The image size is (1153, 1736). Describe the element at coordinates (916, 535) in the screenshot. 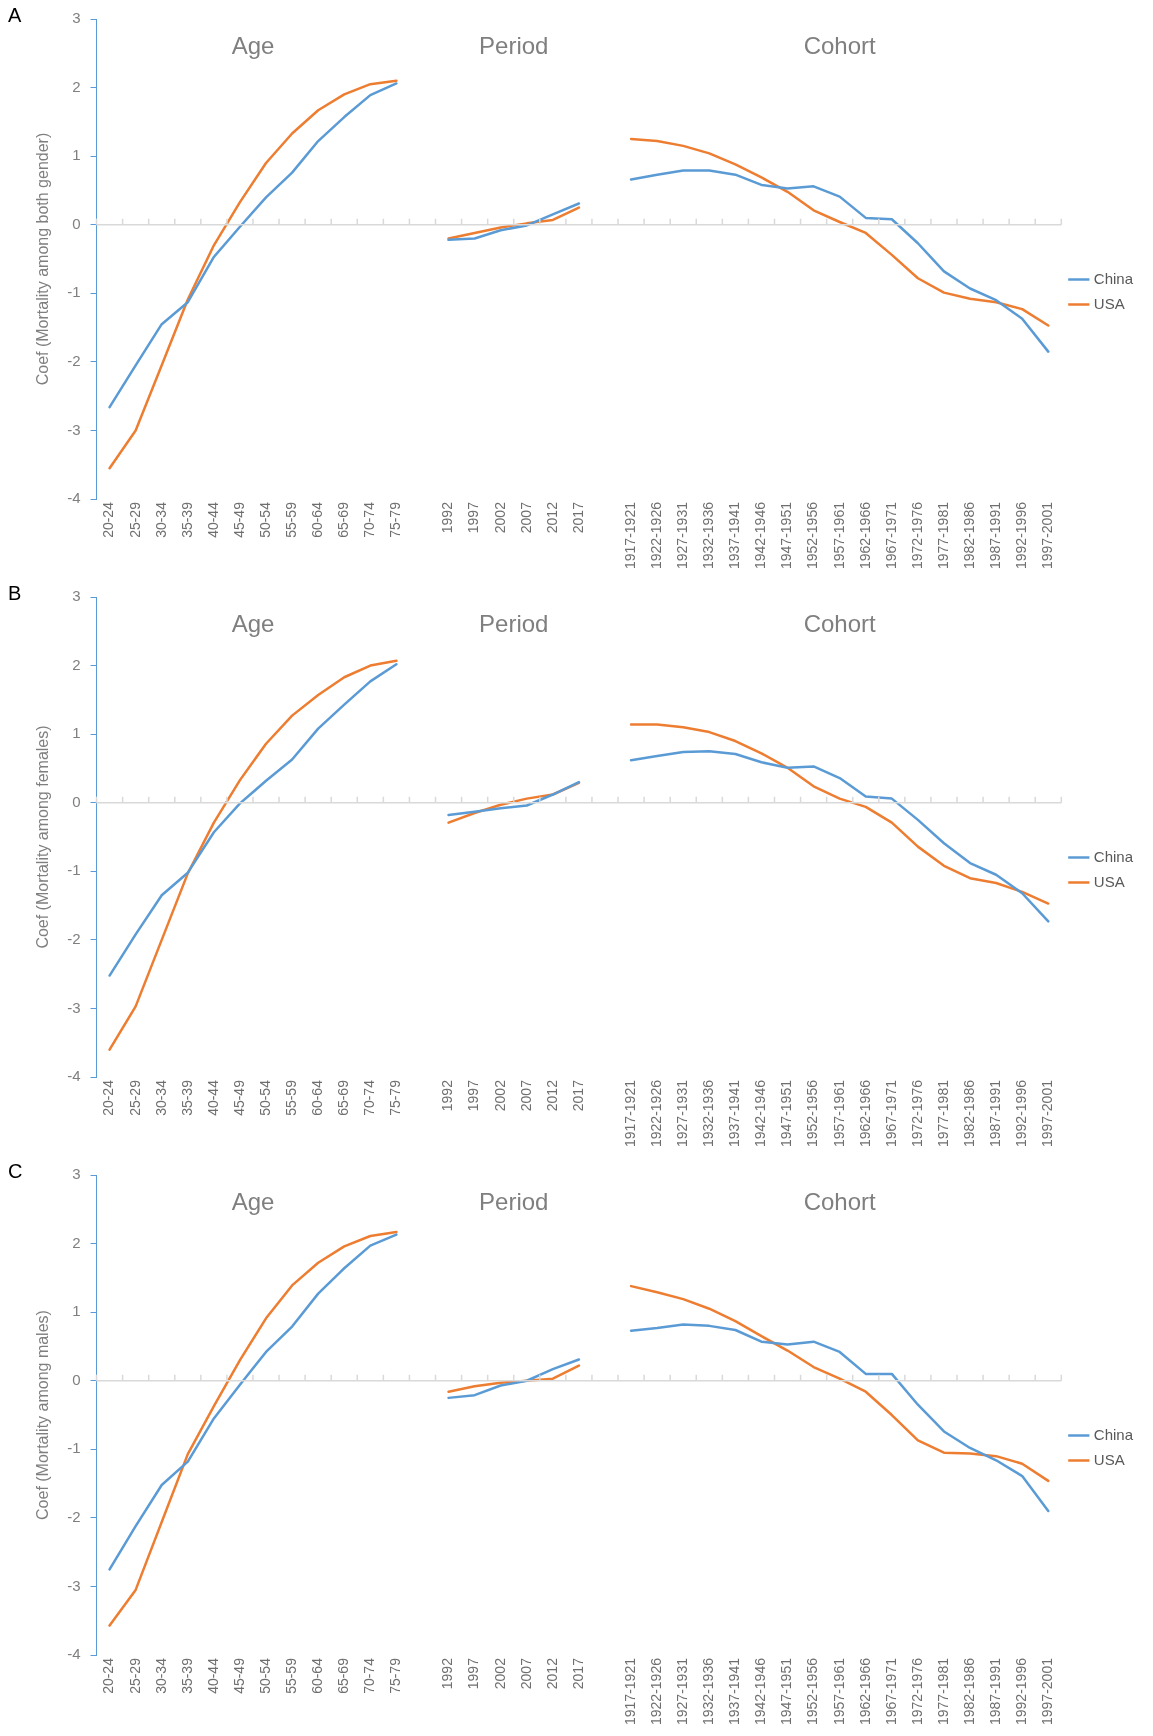

I see `x-tick-label: 1972-1976` at that location.